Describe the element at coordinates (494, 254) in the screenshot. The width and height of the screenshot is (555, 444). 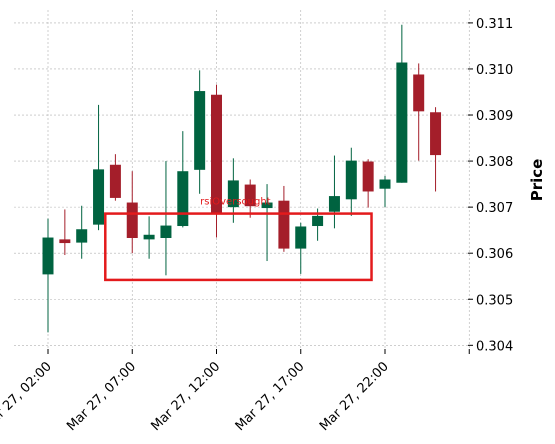
I see `y-tick-label: 0.306` at that location.